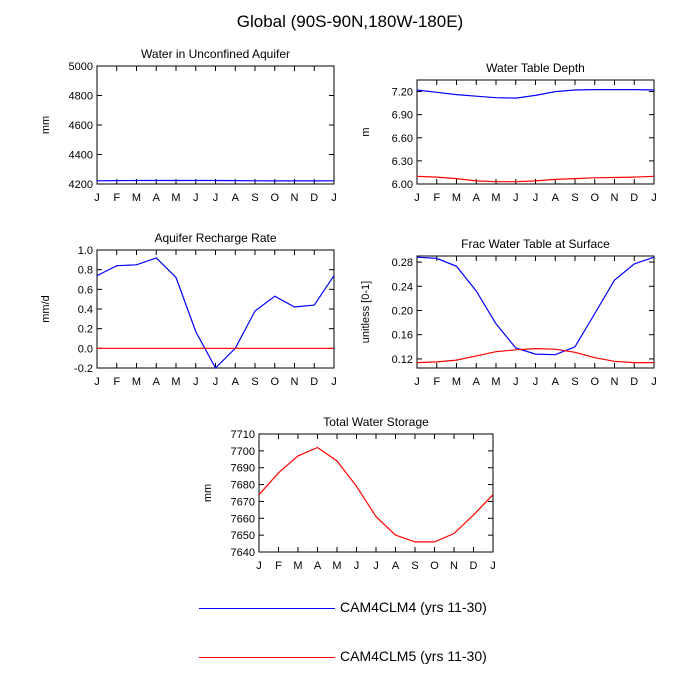 The width and height of the screenshot is (700, 700). I want to click on panel-5-ytick-label: 7640, so click(243, 553).